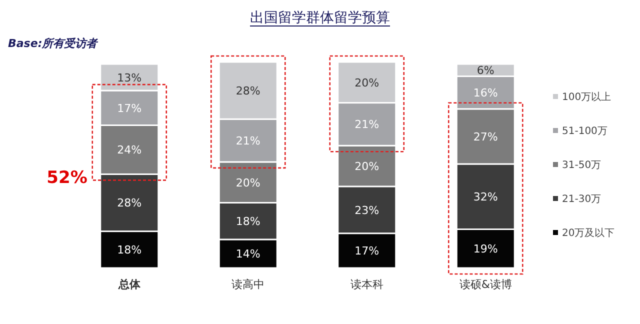 Image resolution: width=640 pixels, height=324 pixels. Describe the element at coordinates (320, 18) in the screenshot. I see `chart-title: 出国留学群体留学预算` at that location.